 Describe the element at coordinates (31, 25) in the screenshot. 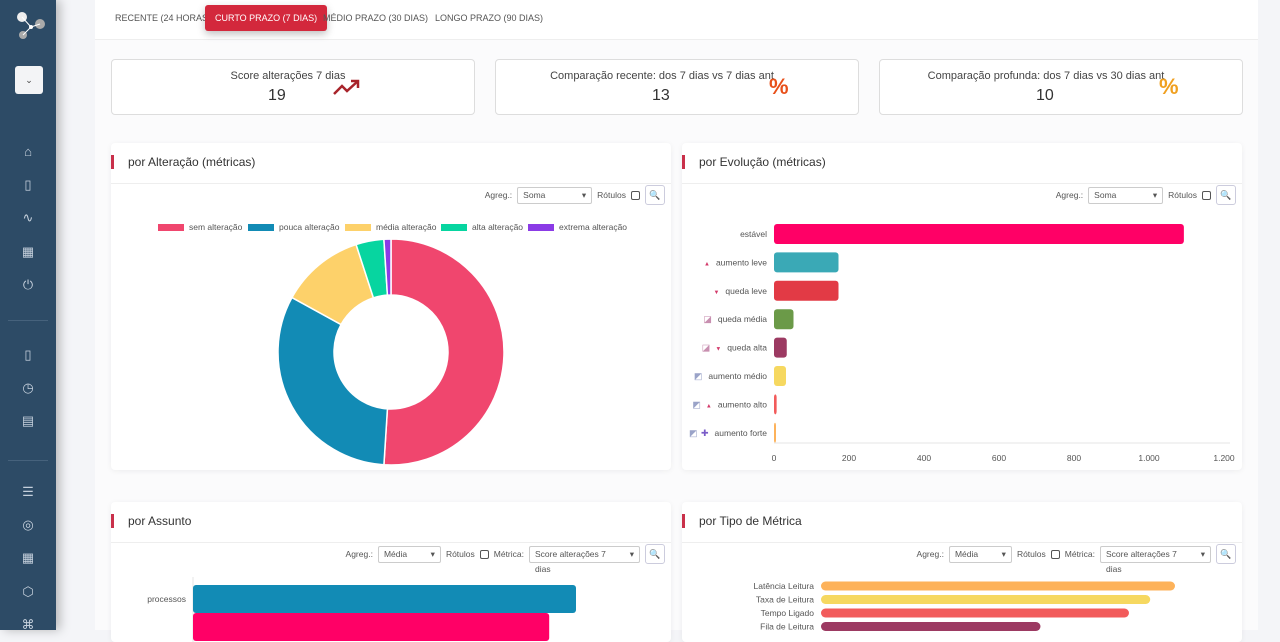

I see `logo-icon` at that location.